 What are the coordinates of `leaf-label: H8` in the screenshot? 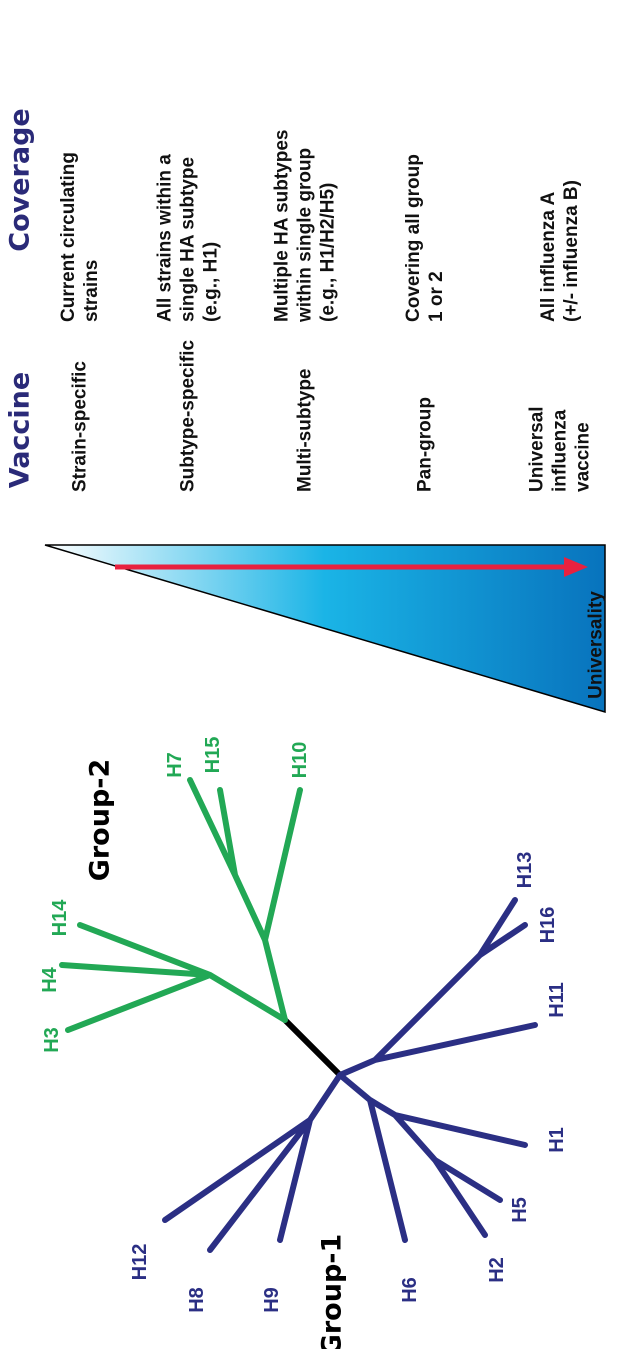 It's located at (197, 1300).